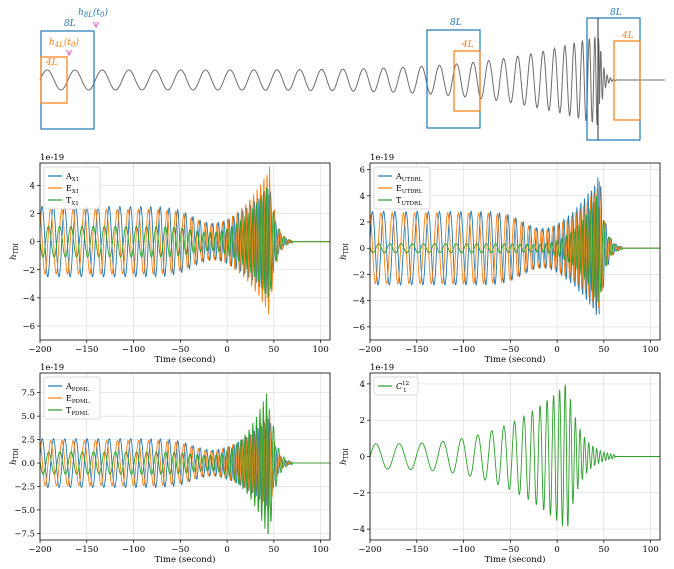 The height and width of the screenshot is (569, 674). I want to click on y-tick-label: −5.0, so click(24, 511).